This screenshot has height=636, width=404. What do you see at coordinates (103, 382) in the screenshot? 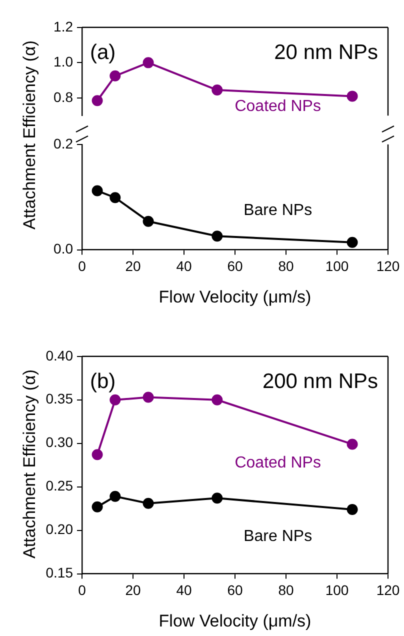
I see `annotation: (b)` at bounding box center [103, 382].